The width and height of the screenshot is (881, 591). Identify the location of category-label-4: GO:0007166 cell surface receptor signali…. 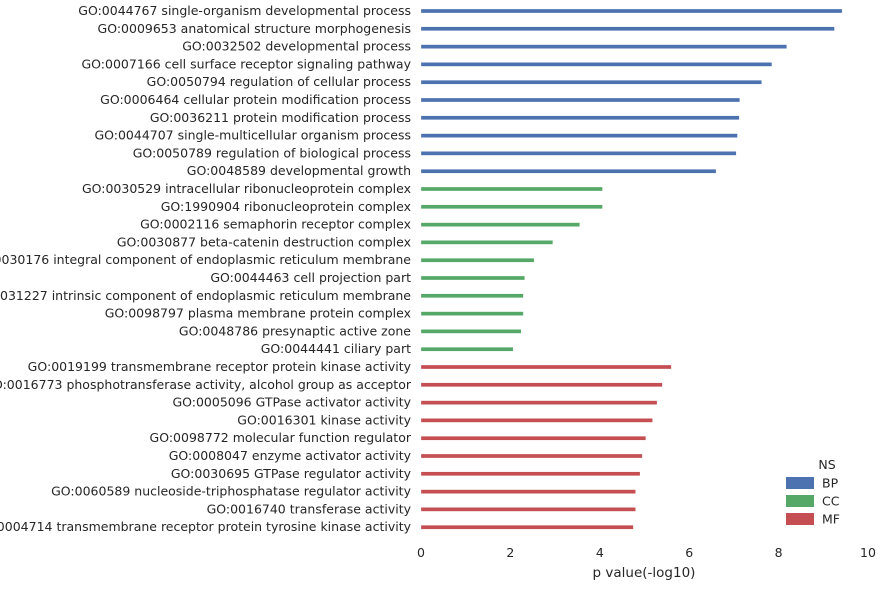
(246, 63).